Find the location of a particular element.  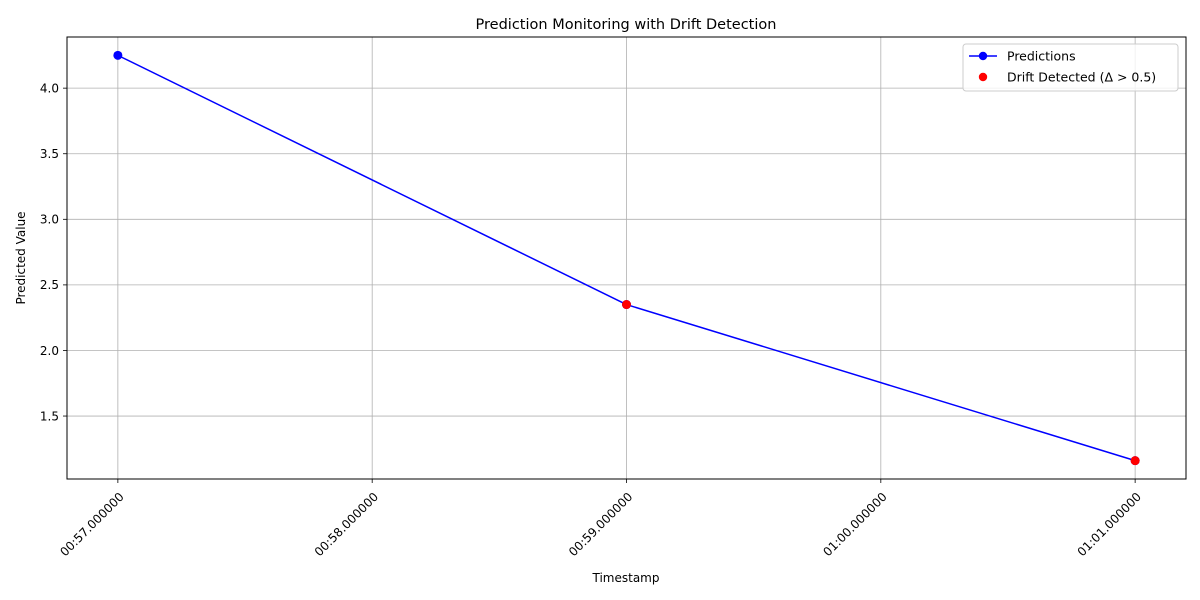

y-tick-label: 2.5 is located at coordinates (49, 285).